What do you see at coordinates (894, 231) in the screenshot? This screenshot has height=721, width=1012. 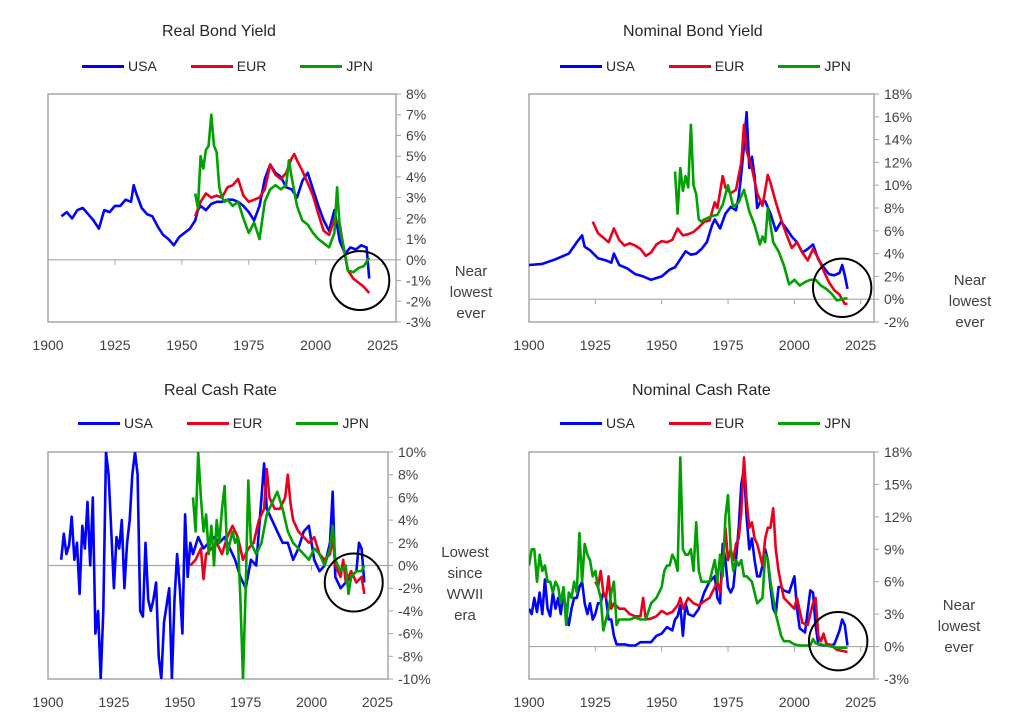 I see `y-tick-label: 6%` at bounding box center [894, 231].